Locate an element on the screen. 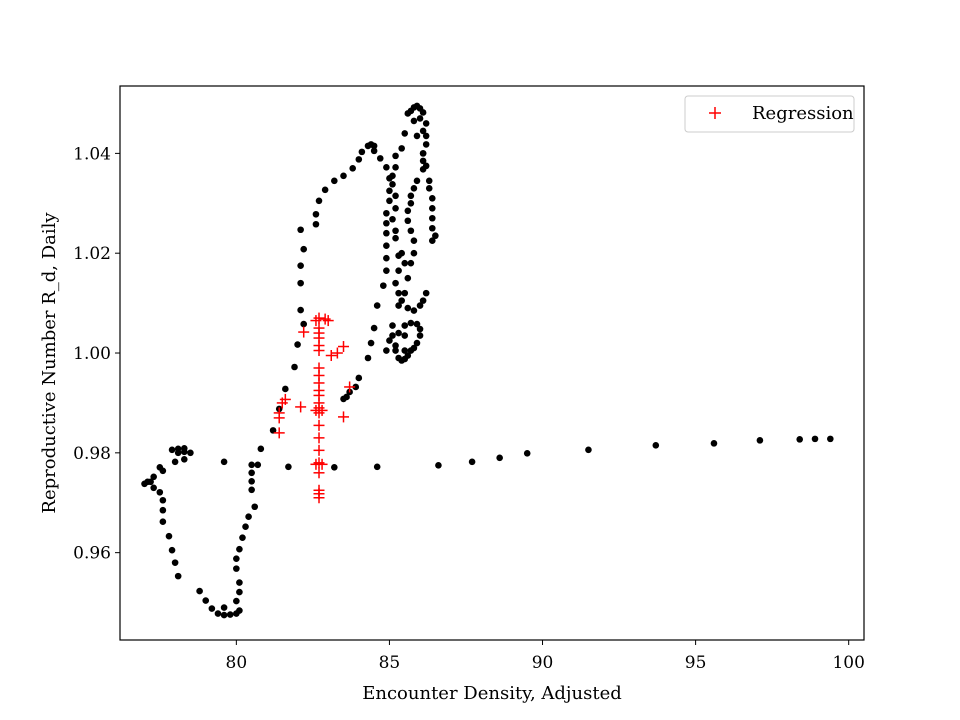 The width and height of the screenshot is (960, 720). legend-label-regression: Regression is located at coordinates (803, 113).